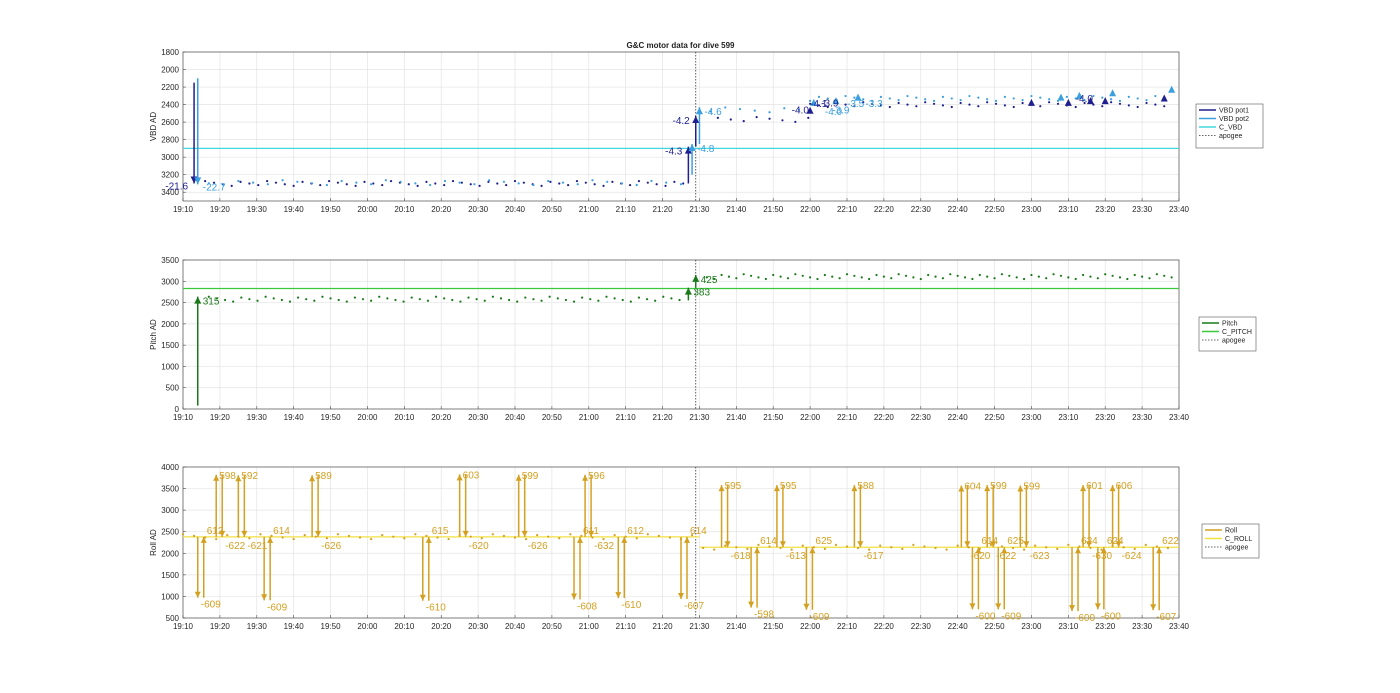 This screenshot has height=693, width=1400. Describe the element at coordinates (404, 209) in the screenshot. I see `x-tick-label: 20:10` at that location.